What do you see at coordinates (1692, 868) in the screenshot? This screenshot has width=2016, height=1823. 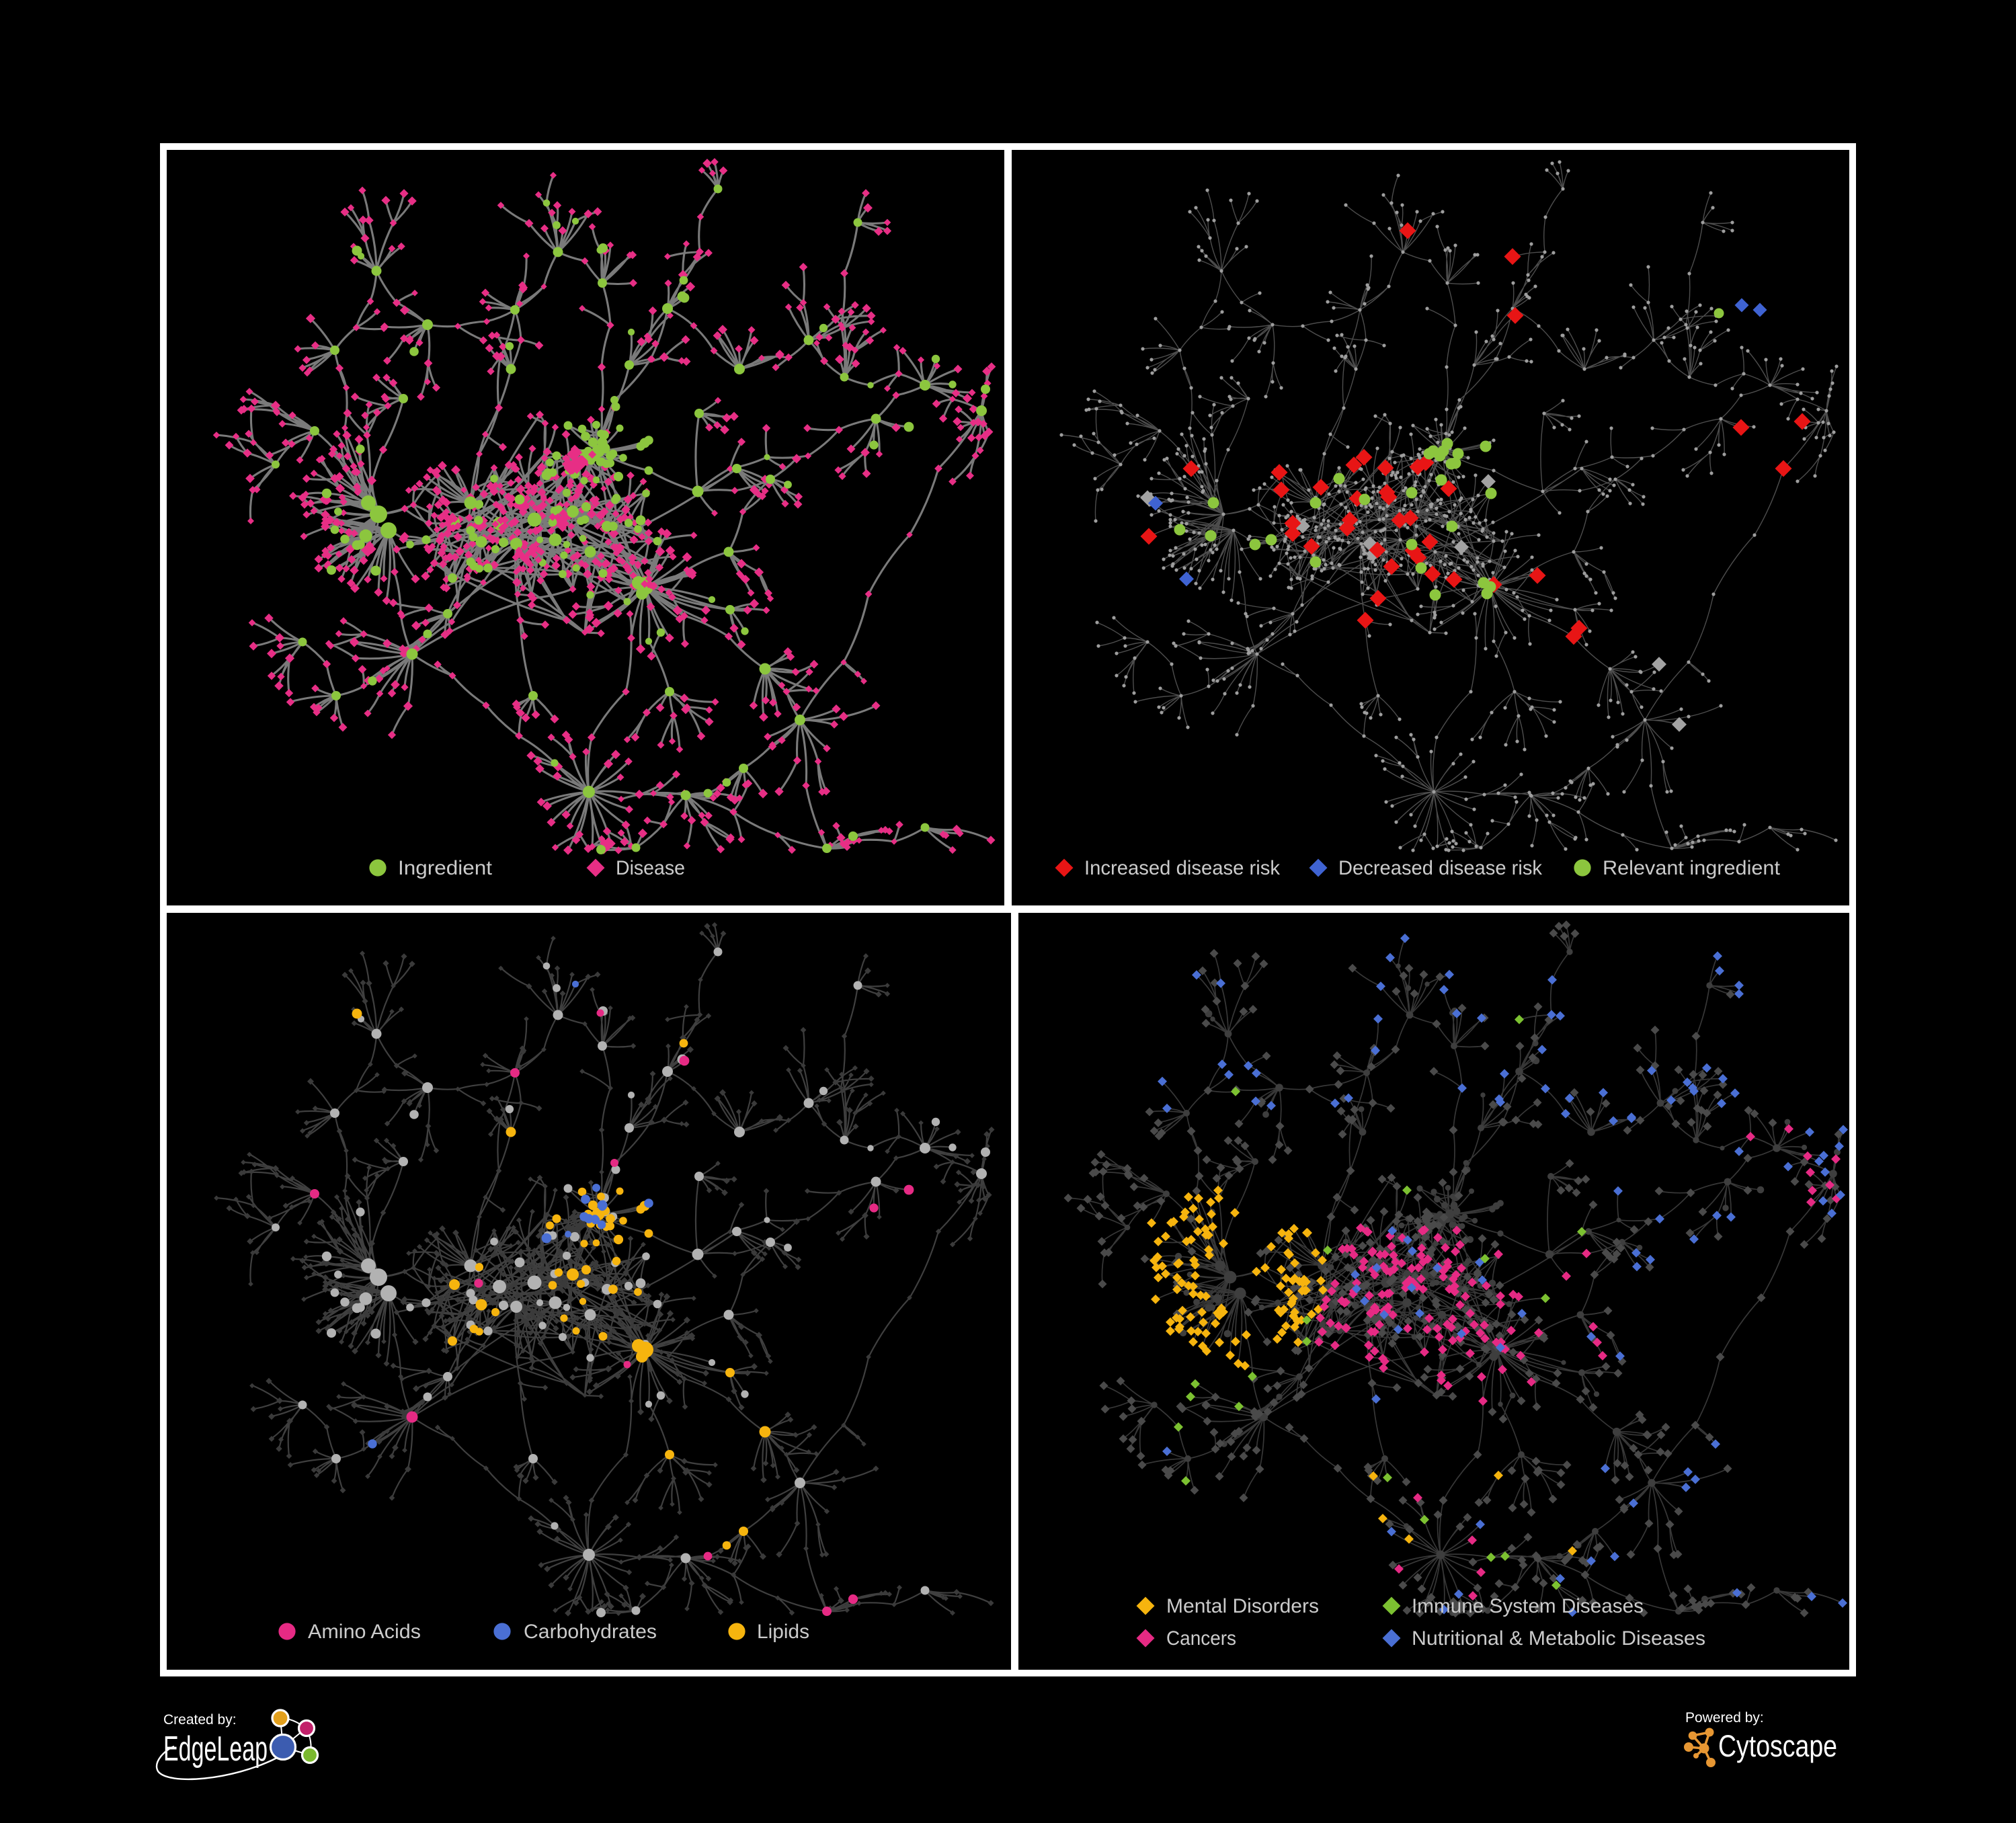 I see `svg-text: Relevant ingredient` at bounding box center [1692, 868].